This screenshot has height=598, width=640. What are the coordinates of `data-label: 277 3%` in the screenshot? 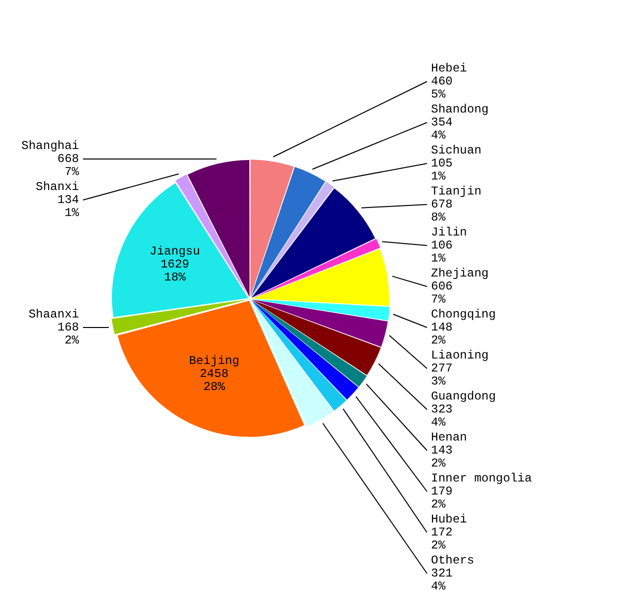 It's located at (442, 375).